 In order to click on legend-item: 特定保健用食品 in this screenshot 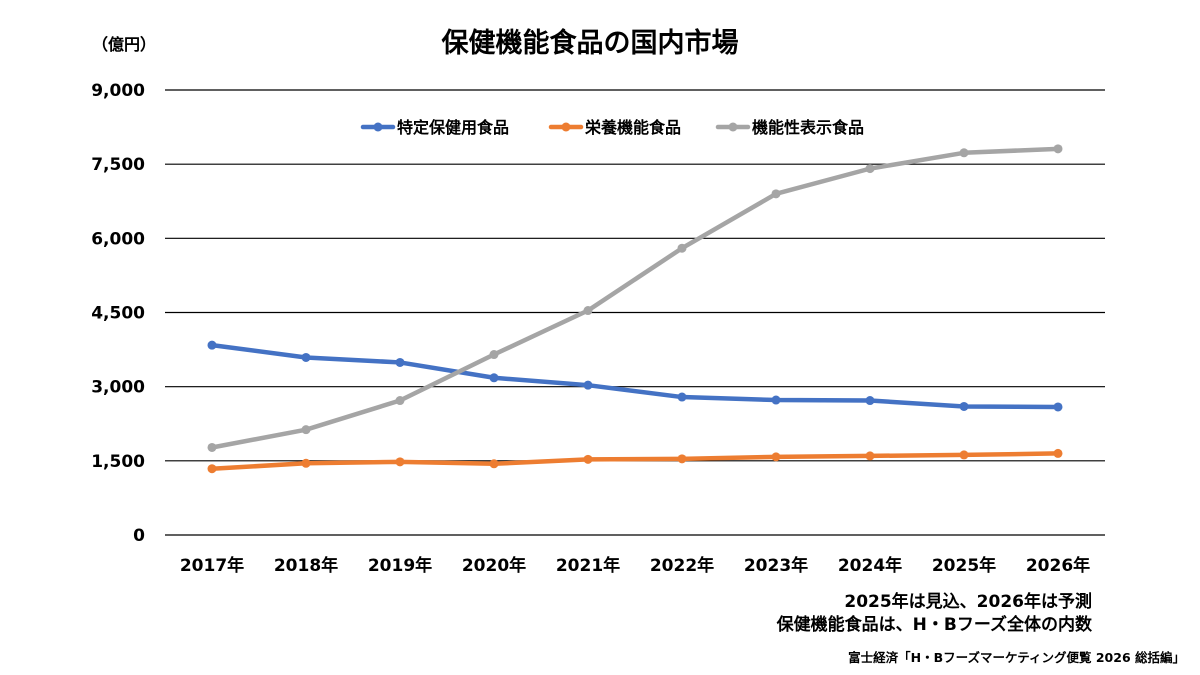, I will do `click(434, 127)`.